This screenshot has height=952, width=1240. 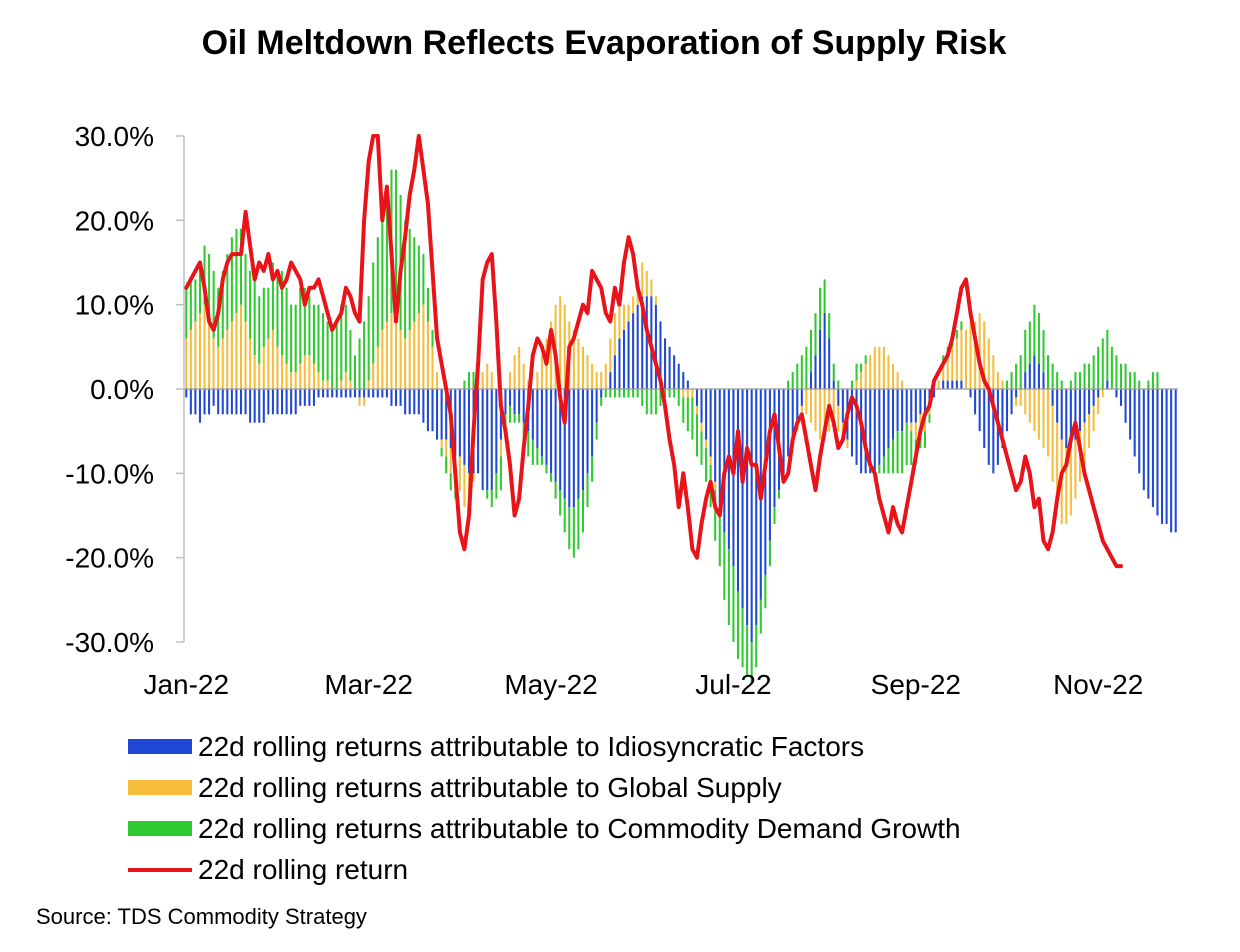 I want to click on y-tick-label: 20.0%, so click(x=114, y=220).